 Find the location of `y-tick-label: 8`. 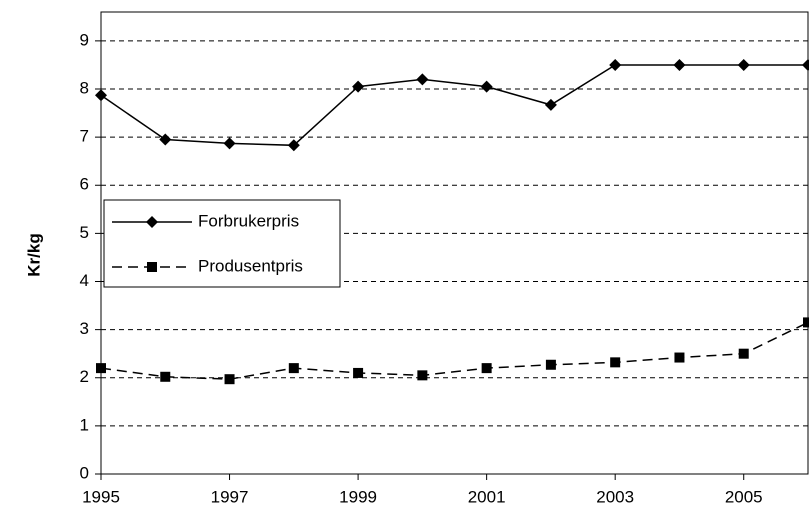

y-tick-label: 8 is located at coordinates (84, 87).